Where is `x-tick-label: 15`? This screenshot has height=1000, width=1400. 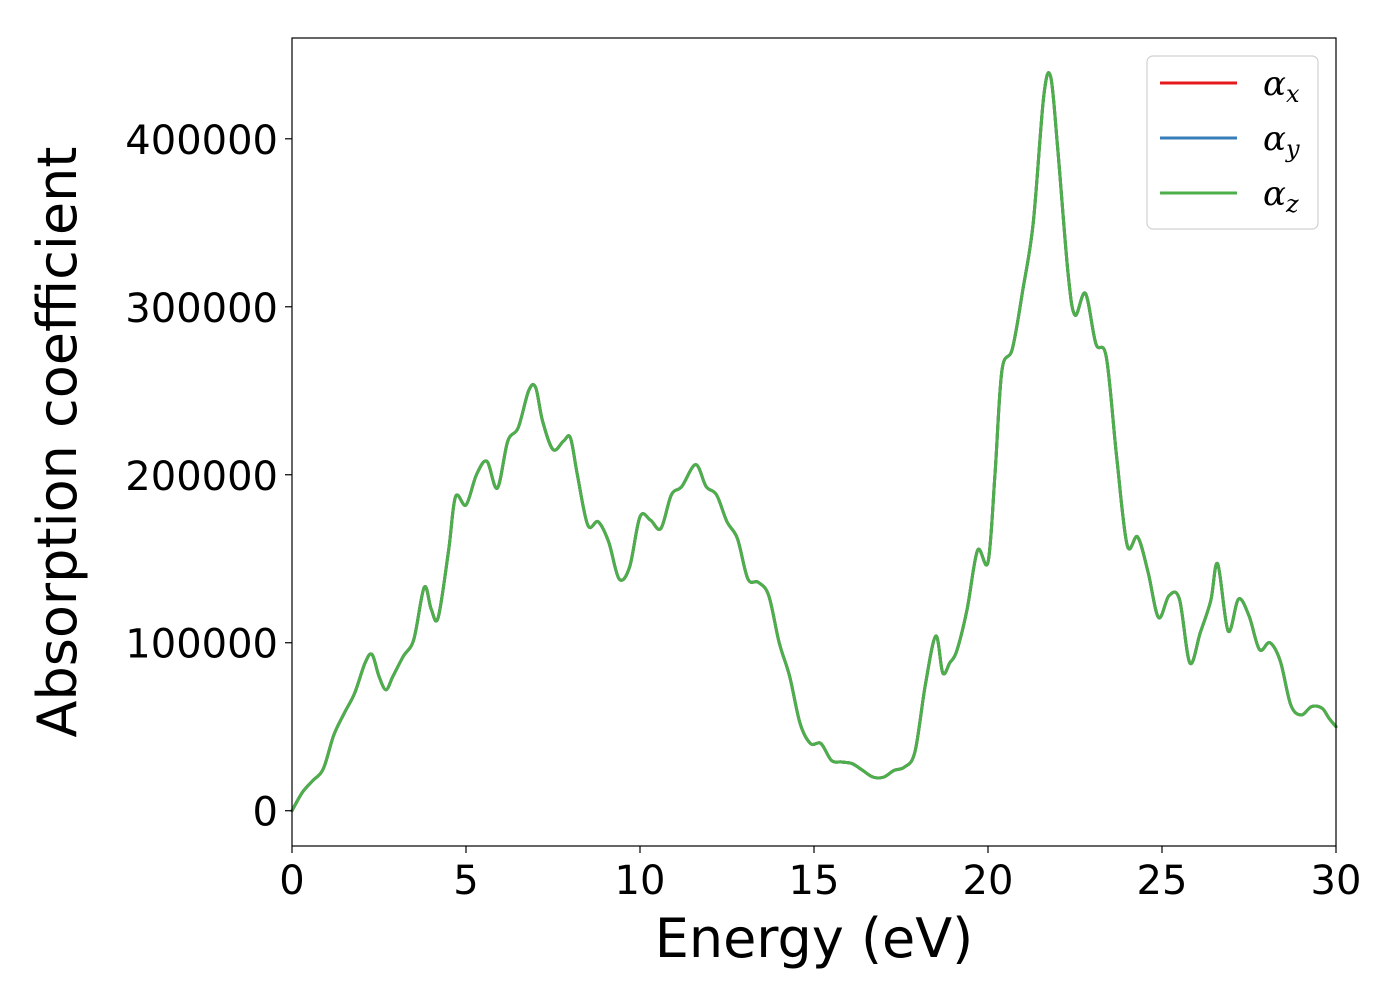 x-tick-label: 15 is located at coordinates (814, 881).